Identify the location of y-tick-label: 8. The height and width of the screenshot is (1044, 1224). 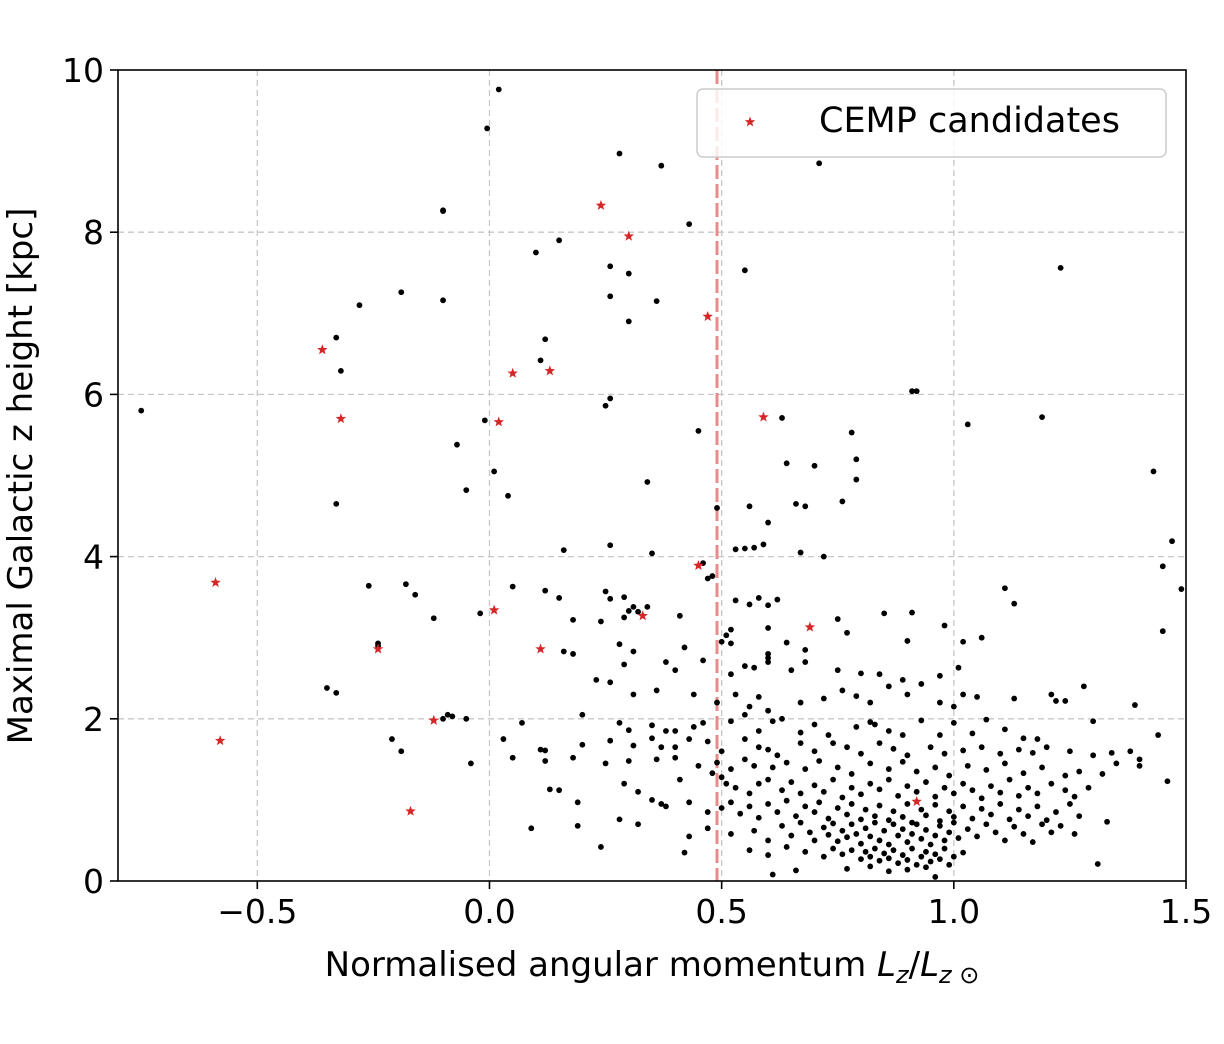
(93, 232).